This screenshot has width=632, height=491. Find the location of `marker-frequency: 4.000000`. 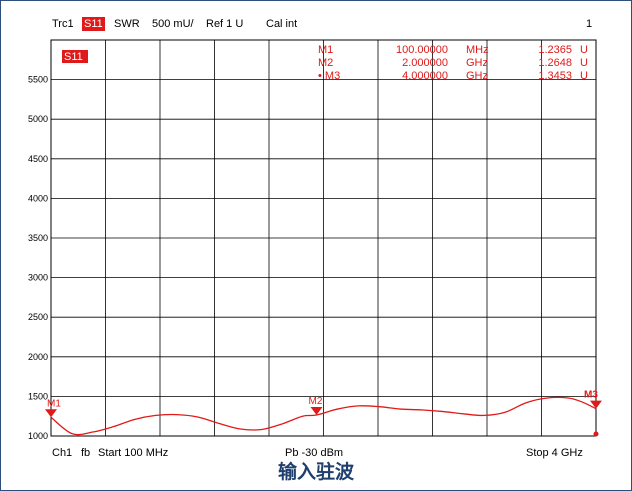

marker-frequency: 4.000000 is located at coordinates (425, 76).